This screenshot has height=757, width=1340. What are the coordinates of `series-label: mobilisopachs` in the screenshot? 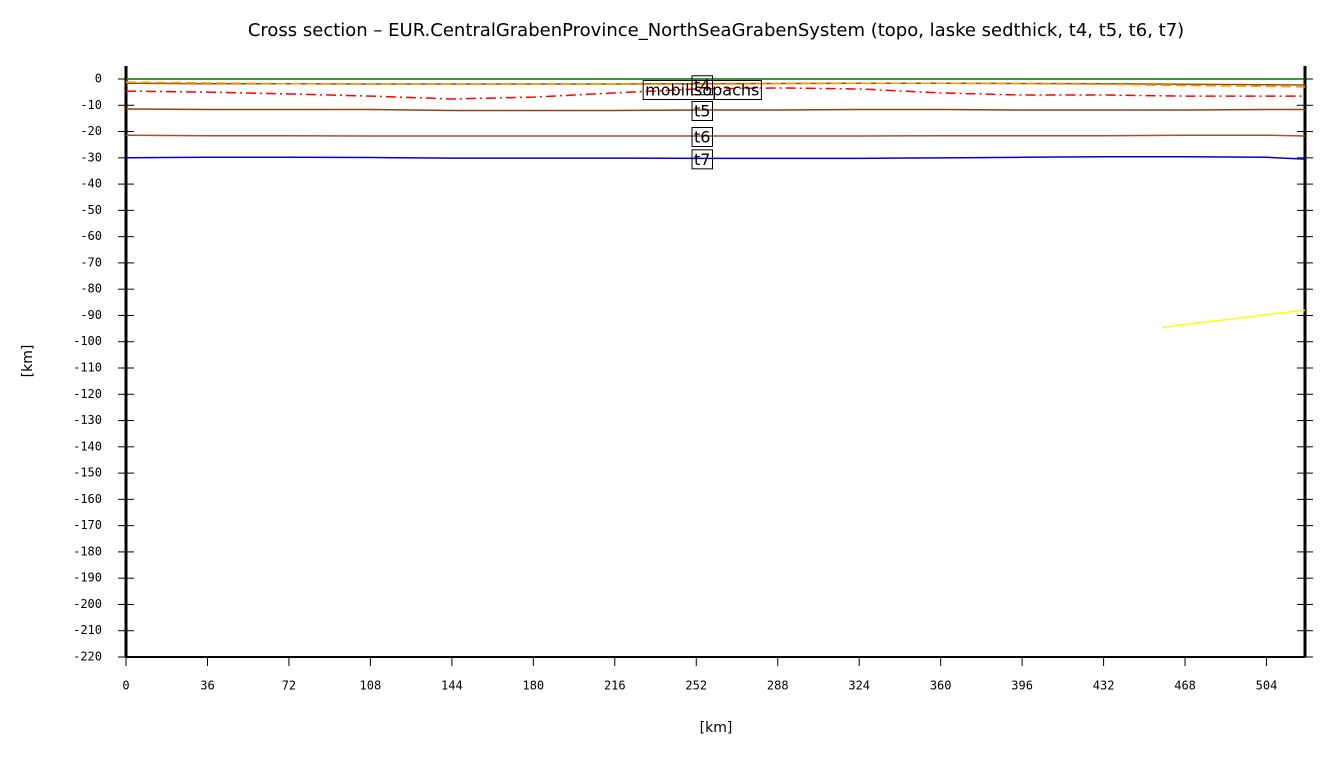 It's located at (702, 89).